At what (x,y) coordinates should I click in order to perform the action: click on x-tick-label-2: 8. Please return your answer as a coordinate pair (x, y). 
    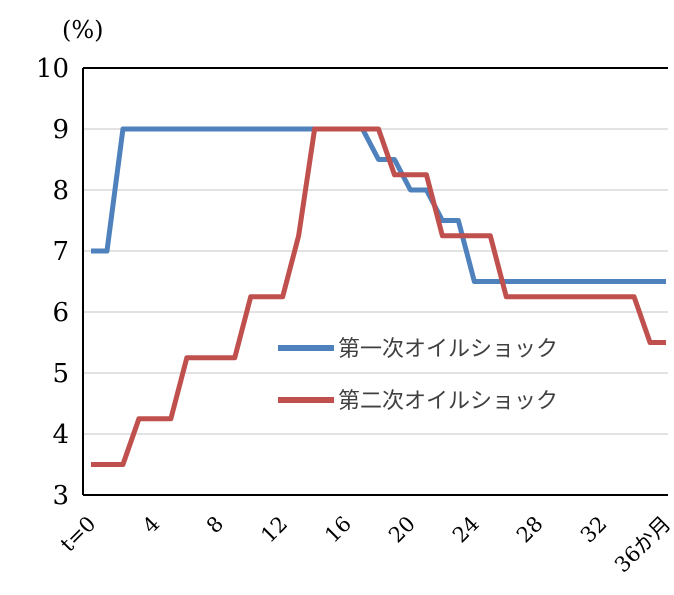
    Looking at the image, I should click on (215, 525).